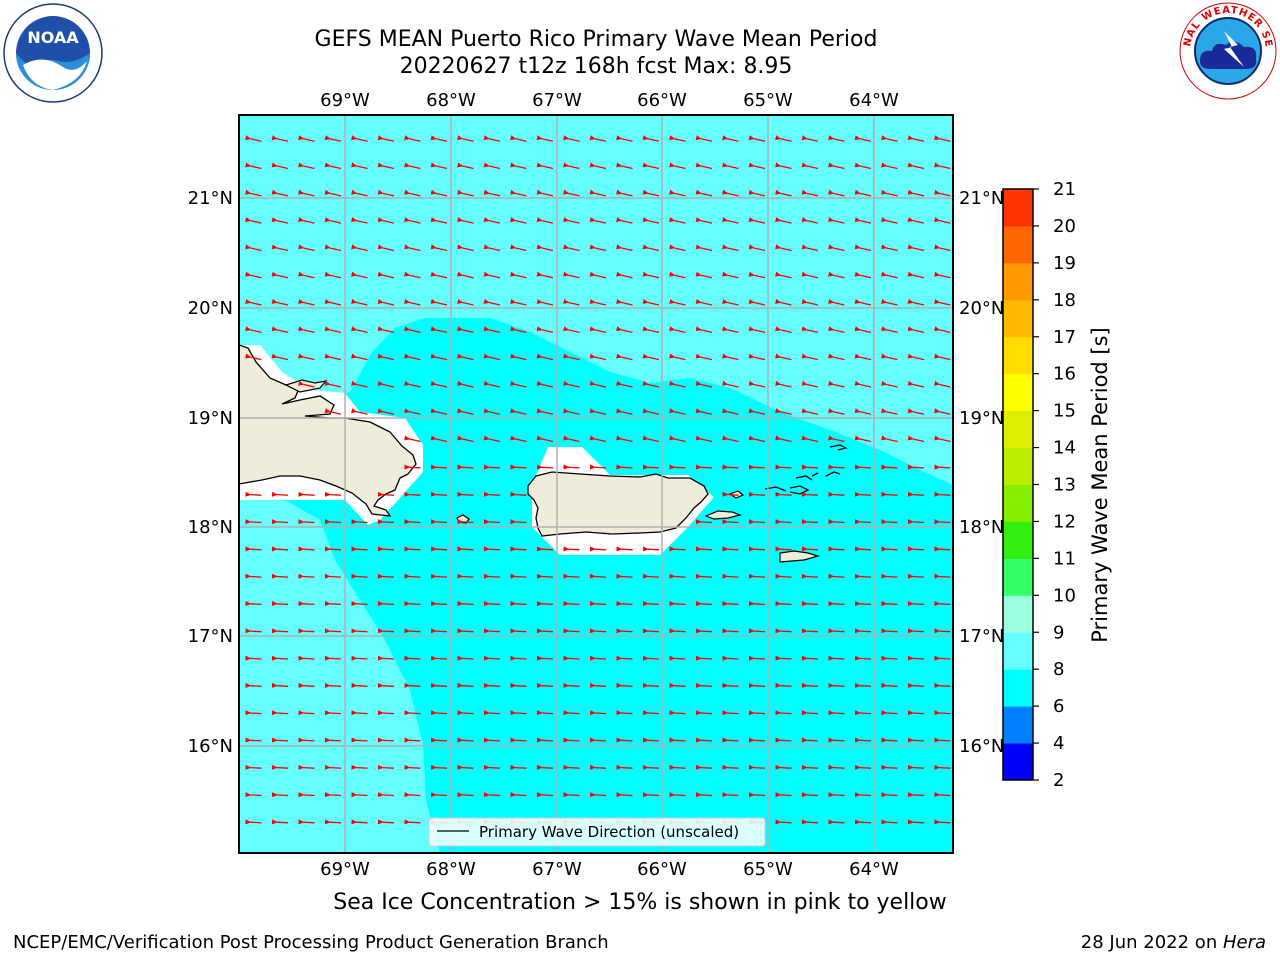  Describe the element at coordinates (981, 418) in the screenshot. I see `lat-label: 19°N` at that location.